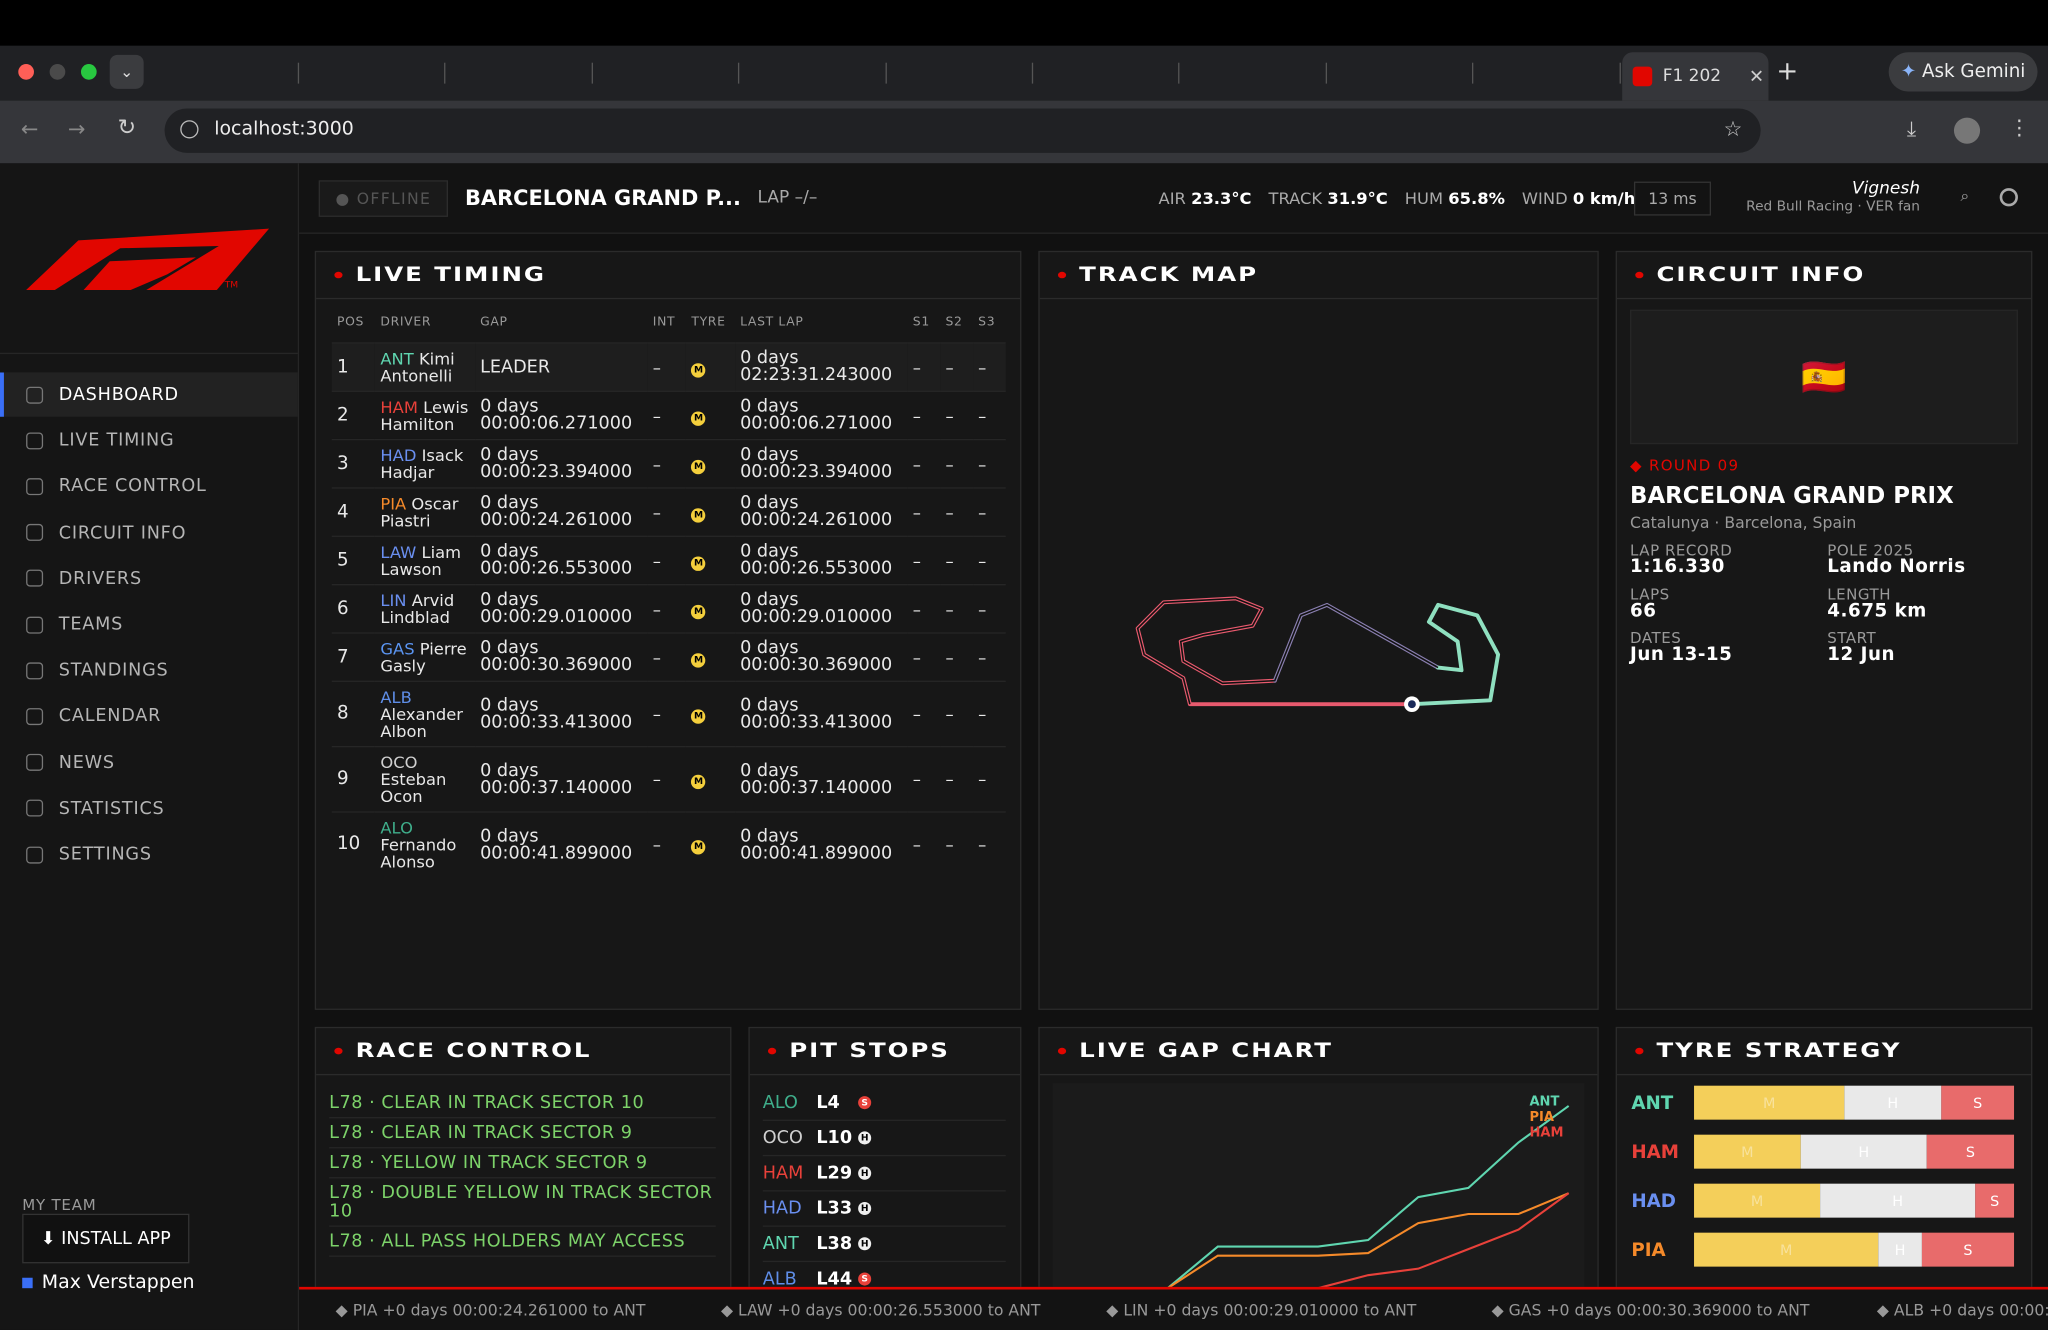  Describe the element at coordinates (126, 71) in the screenshot. I see `tab-search: ⌄` at that location.